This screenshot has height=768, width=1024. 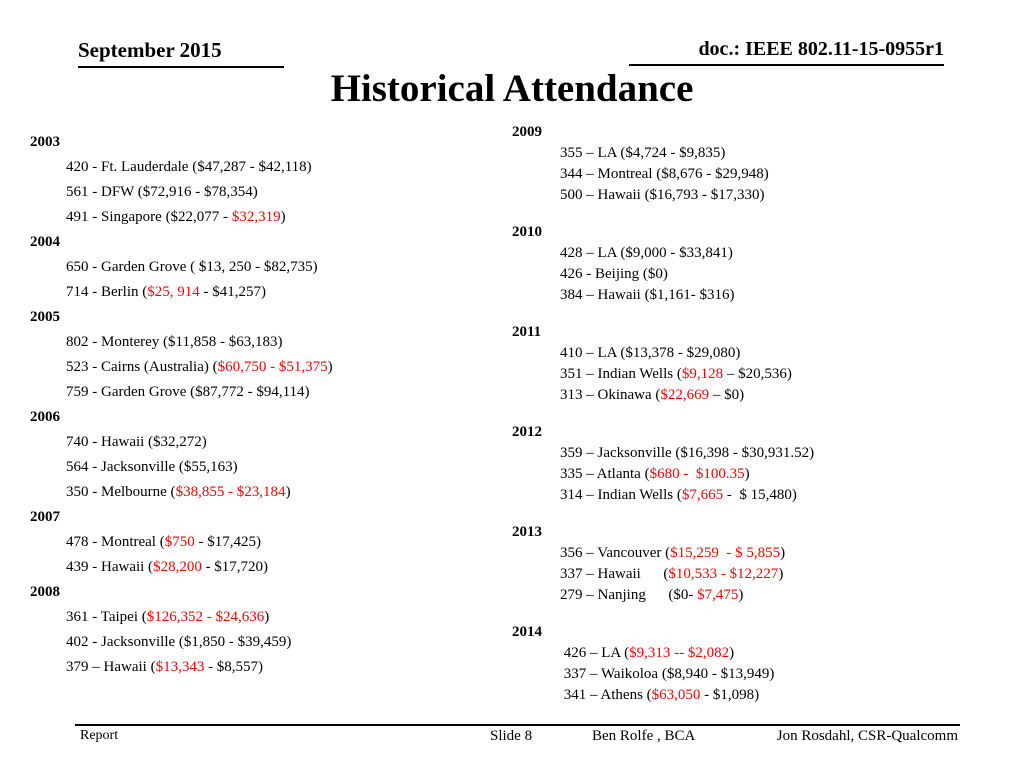 I want to click on year-label: 2007, so click(x=45, y=517).